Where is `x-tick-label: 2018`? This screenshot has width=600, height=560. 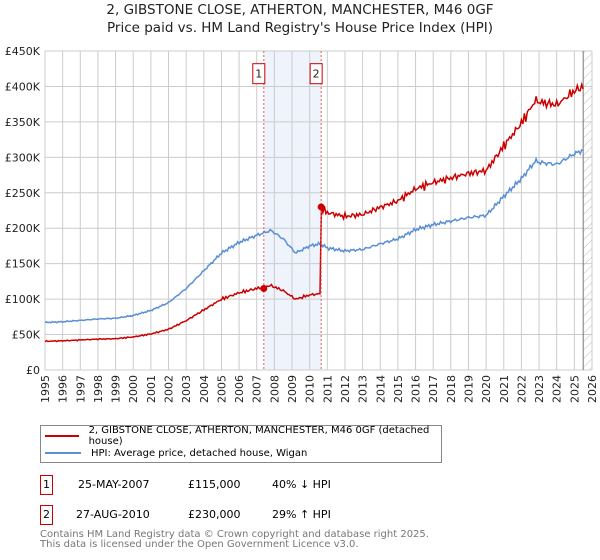
x-tick-label: 2018 is located at coordinates (451, 389).